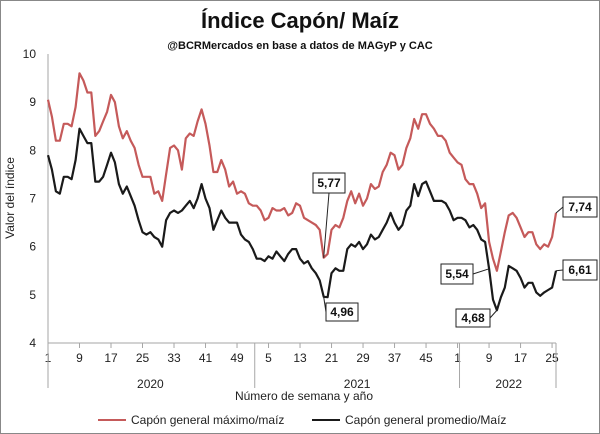  I want to click on x-tick-label: 33, so click(174, 358).